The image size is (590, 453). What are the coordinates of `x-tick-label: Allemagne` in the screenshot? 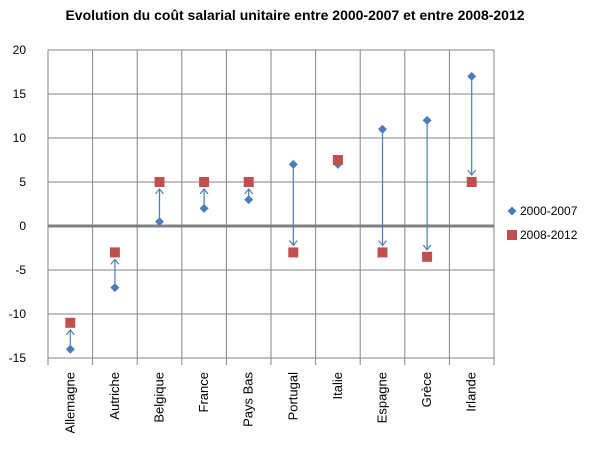 It's located at (69, 402).